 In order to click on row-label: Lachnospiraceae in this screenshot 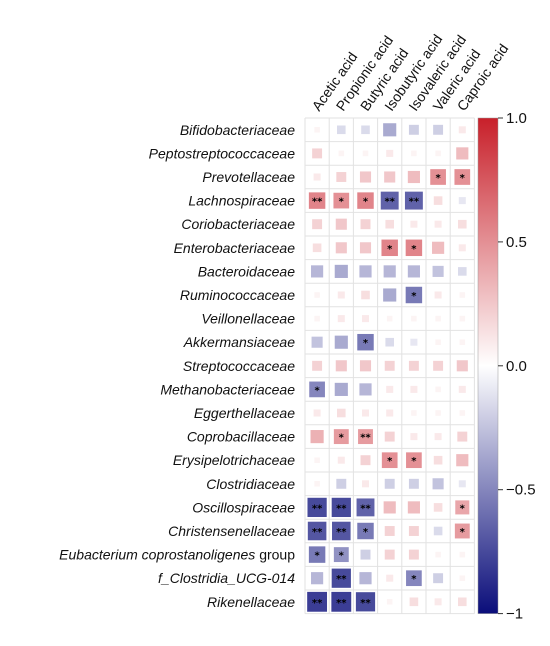, I will do `click(241, 201)`.